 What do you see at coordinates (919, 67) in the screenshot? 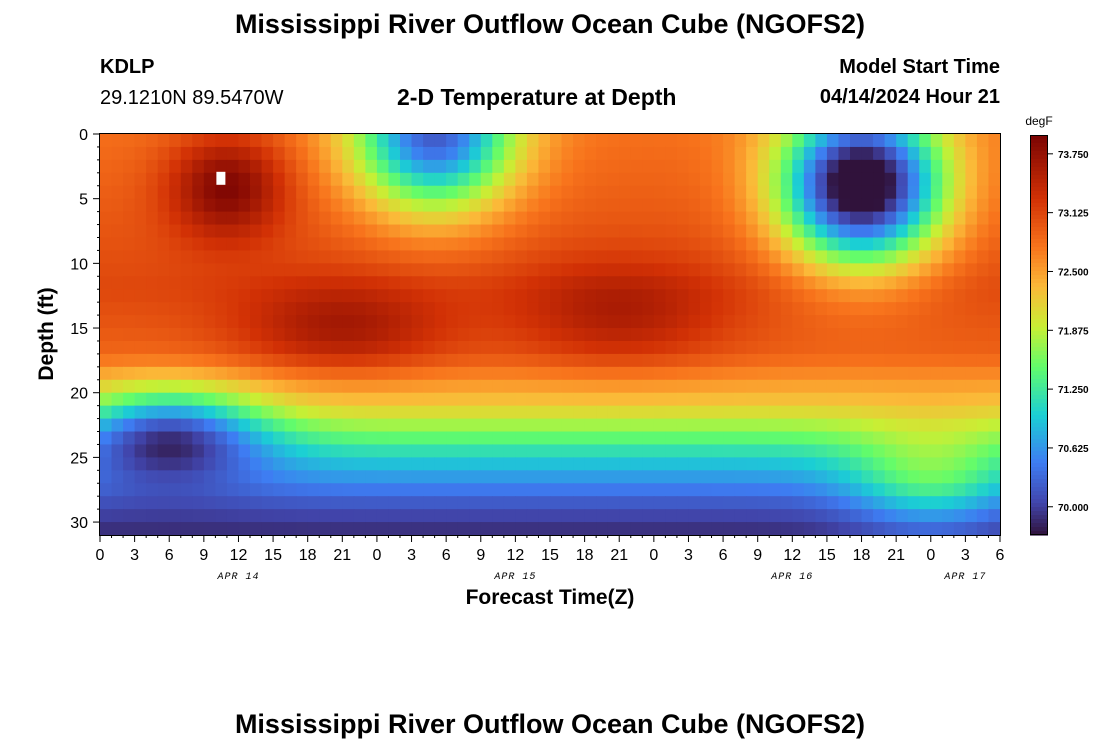
I see `model-start-label: Model Start Time` at bounding box center [919, 67].